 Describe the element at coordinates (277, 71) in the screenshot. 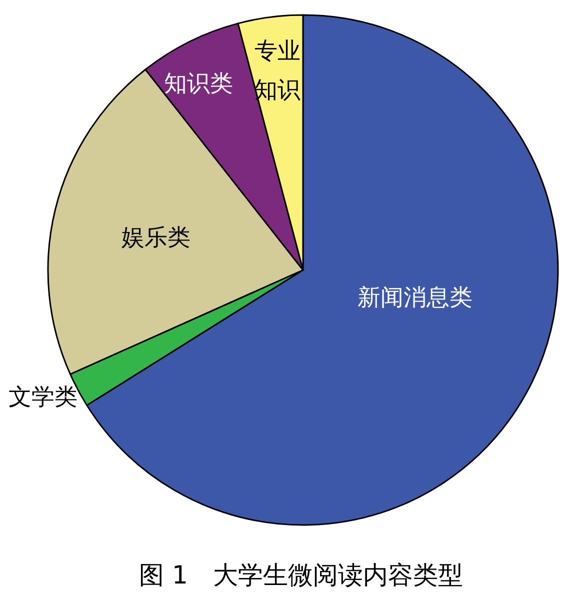

I see `slice-label: 专业知识` at that location.